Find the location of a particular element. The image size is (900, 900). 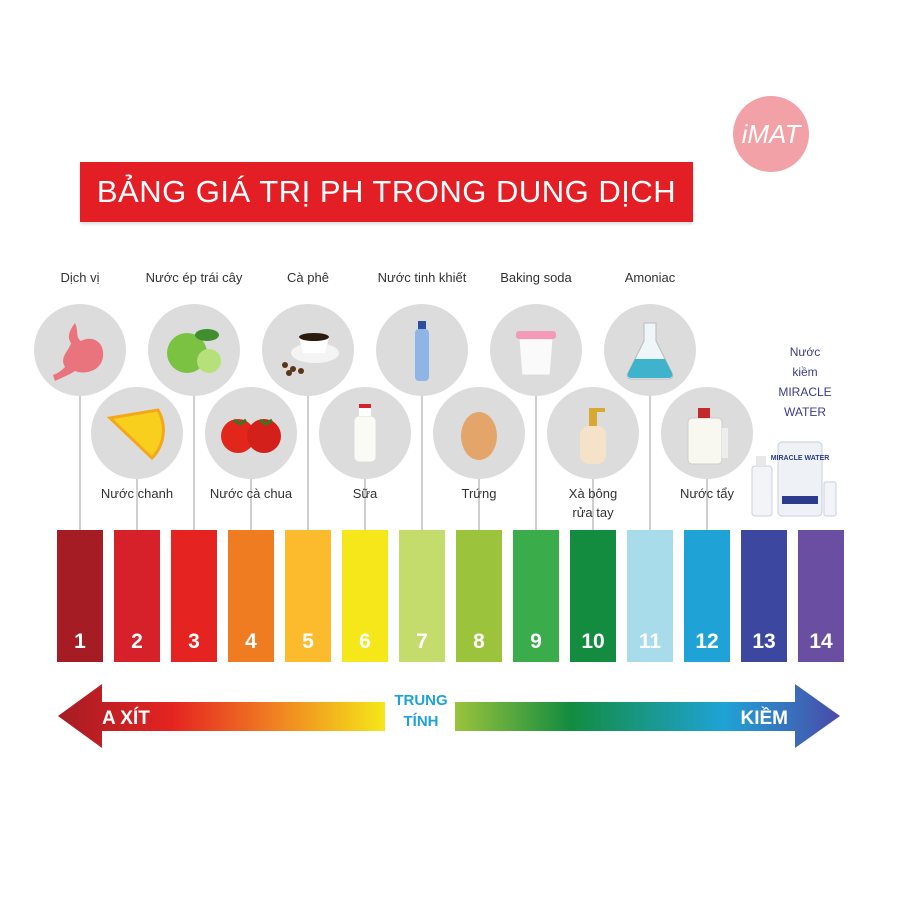

tomato-circle is located at coordinates (251, 433).